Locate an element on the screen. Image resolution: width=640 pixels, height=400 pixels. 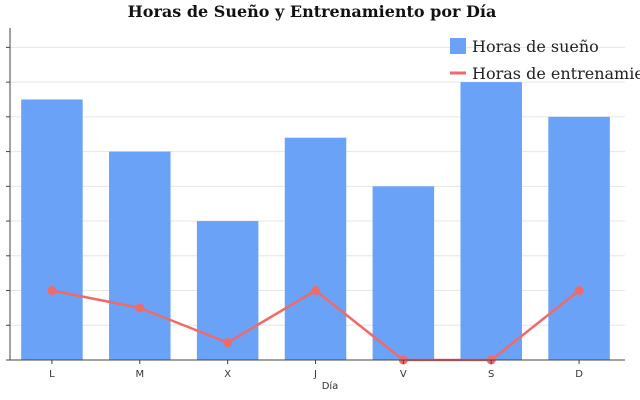
point-training-L is located at coordinates (52, 291).